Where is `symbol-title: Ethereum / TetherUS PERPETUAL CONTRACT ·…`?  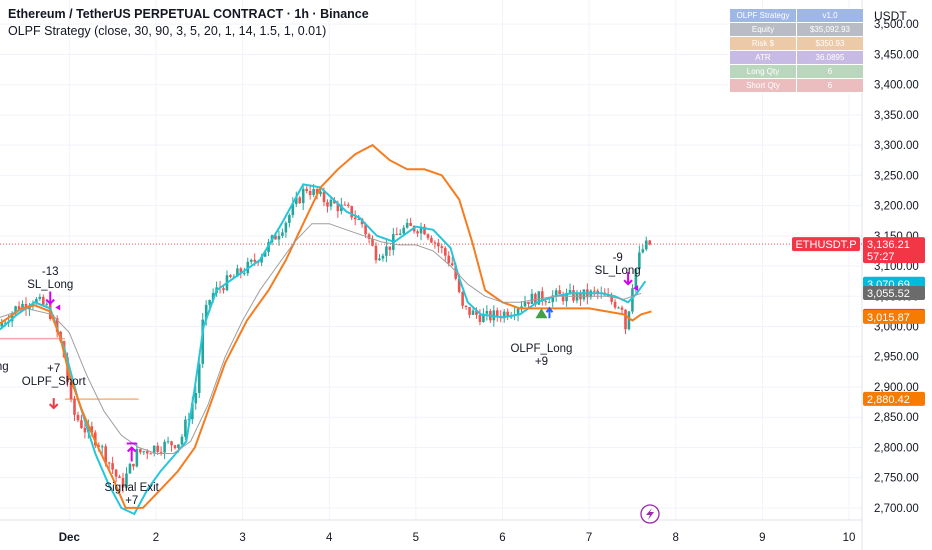
symbol-title: Ethereum / TetherUS PERPETUAL CONTRACT ·… is located at coordinates (188, 14).